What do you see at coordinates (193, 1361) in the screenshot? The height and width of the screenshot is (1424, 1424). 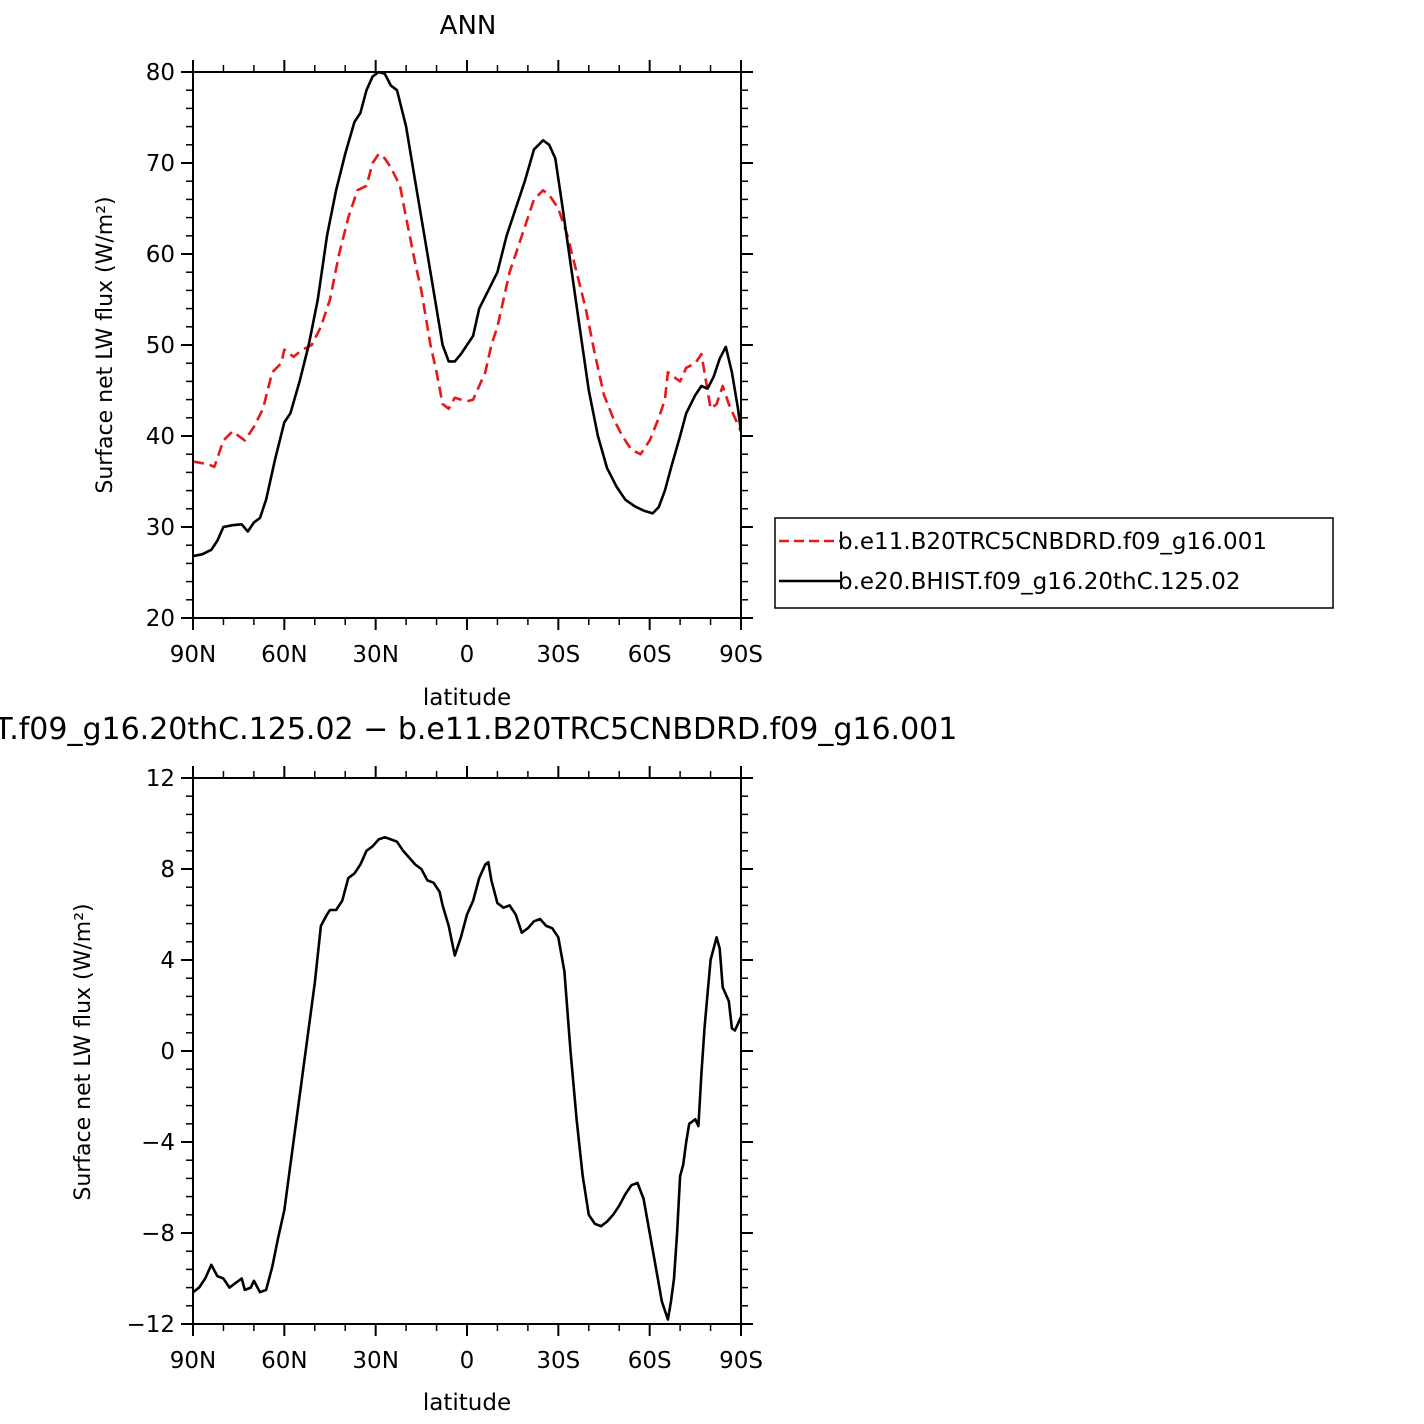 I see `bottom-x-tick-label: 90N` at bounding box center [193, 1361].